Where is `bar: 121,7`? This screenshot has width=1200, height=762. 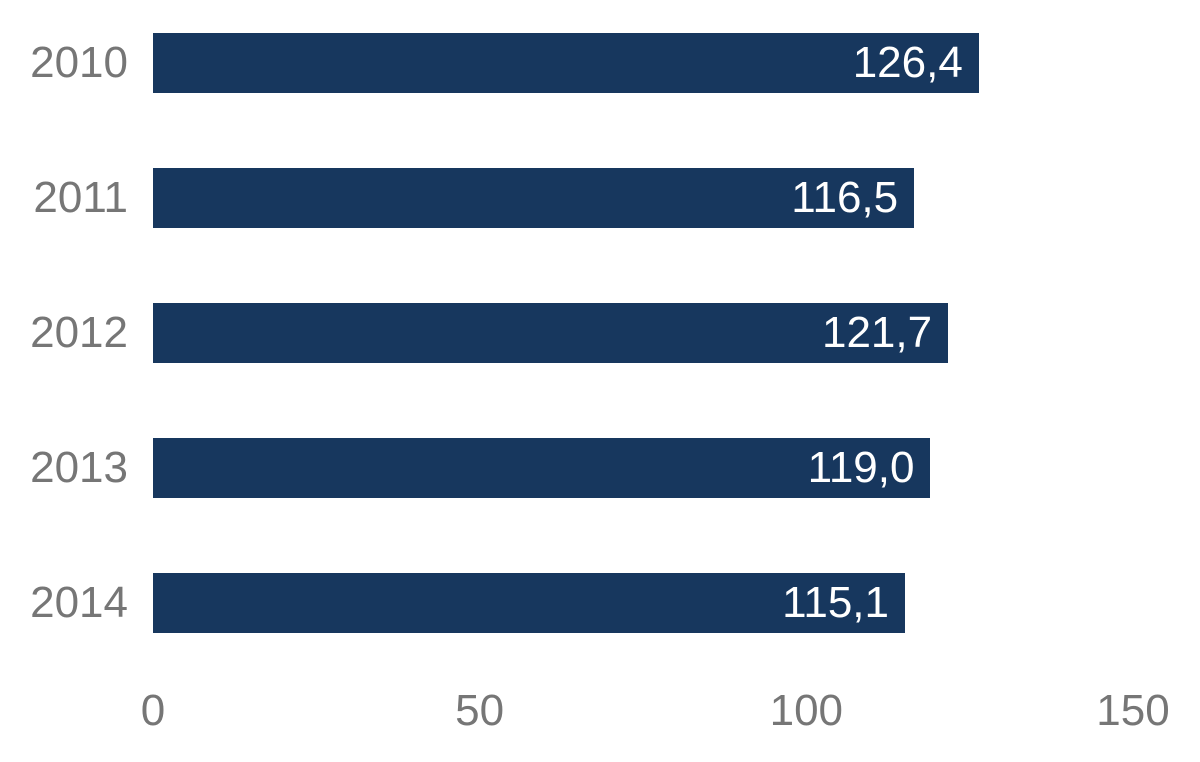
bar: 121,7 is located at coordinates (551, 333).